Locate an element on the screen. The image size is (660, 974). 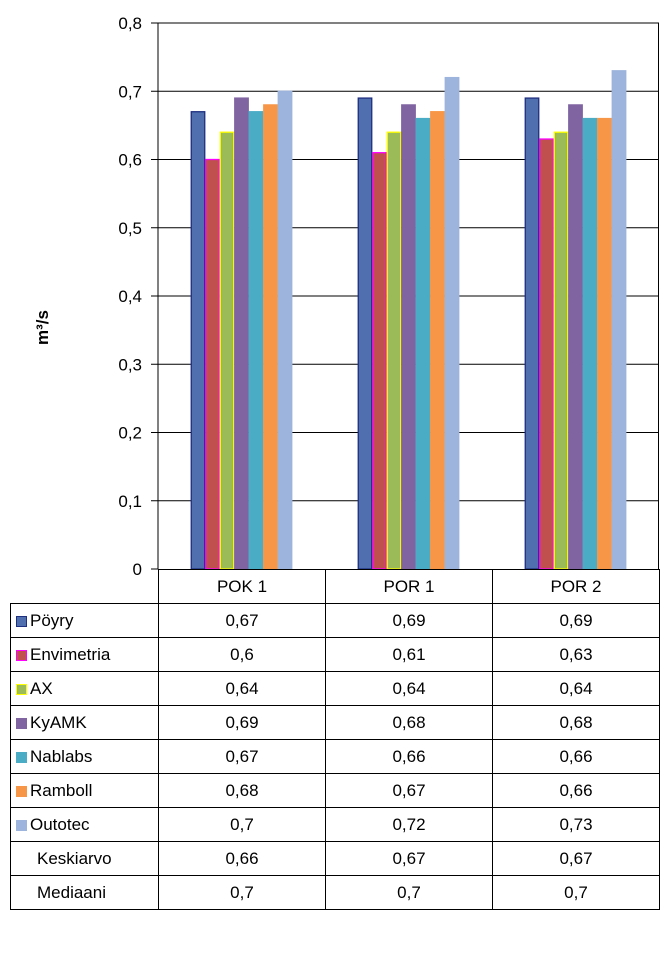
row-label-cell: Envimetria is located at coordinates (84, 654).